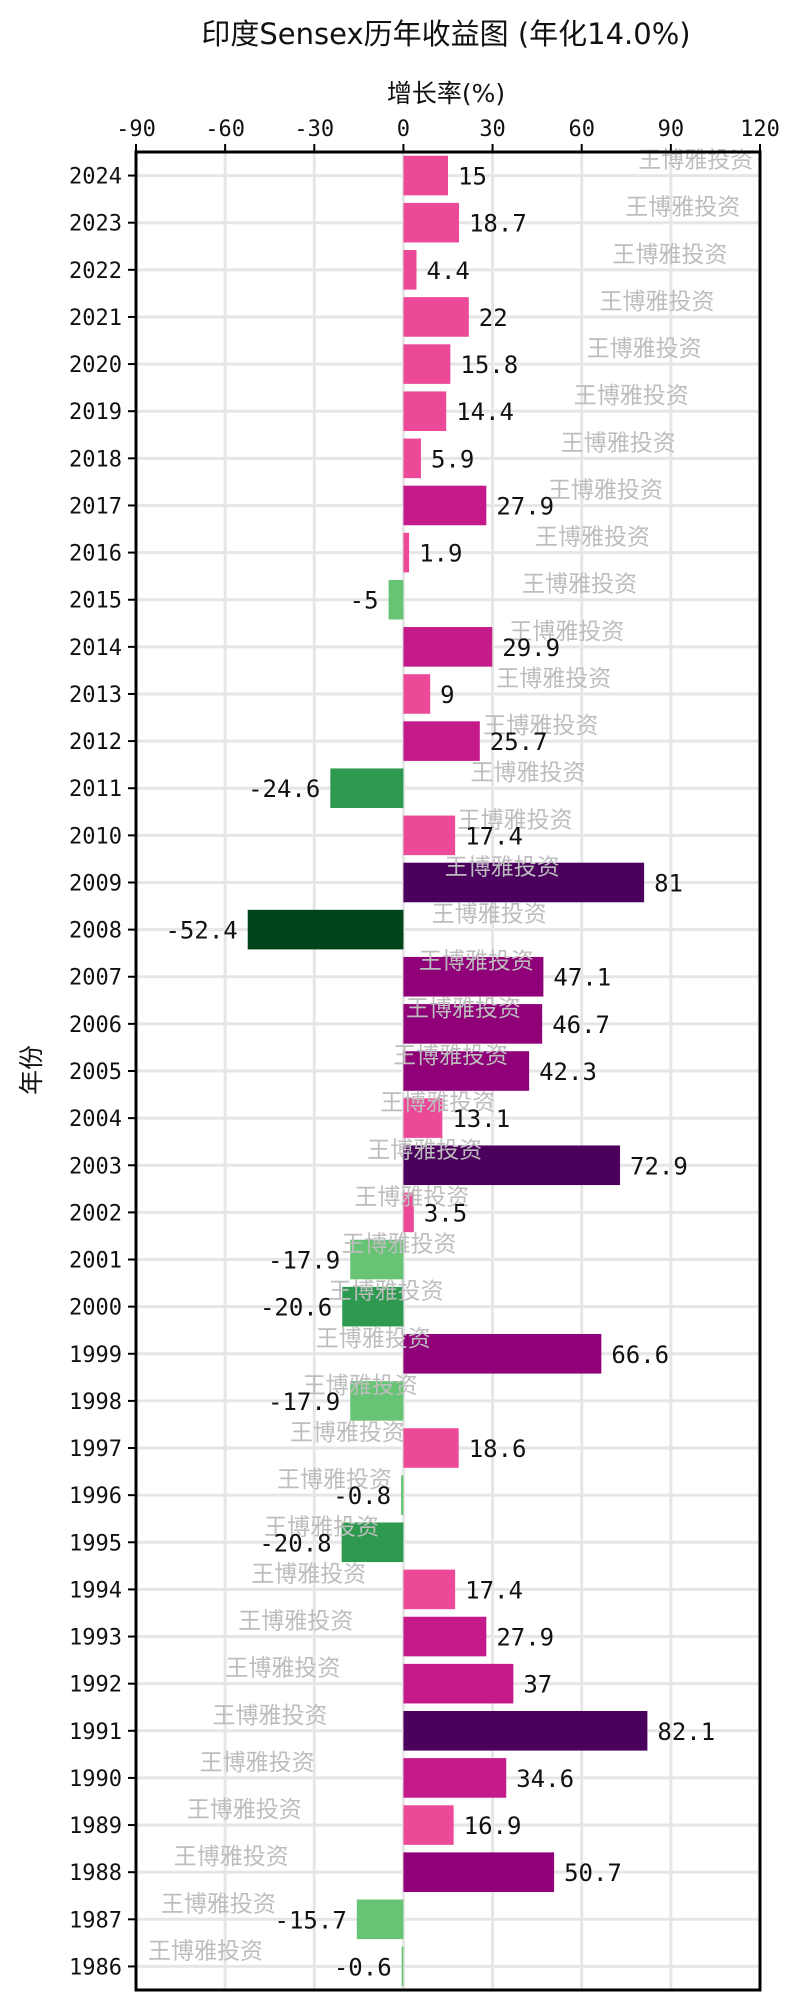 This screenshot has height=2000, width=800. I want to click on y-tick-label: 1991, so click(95, 1732).